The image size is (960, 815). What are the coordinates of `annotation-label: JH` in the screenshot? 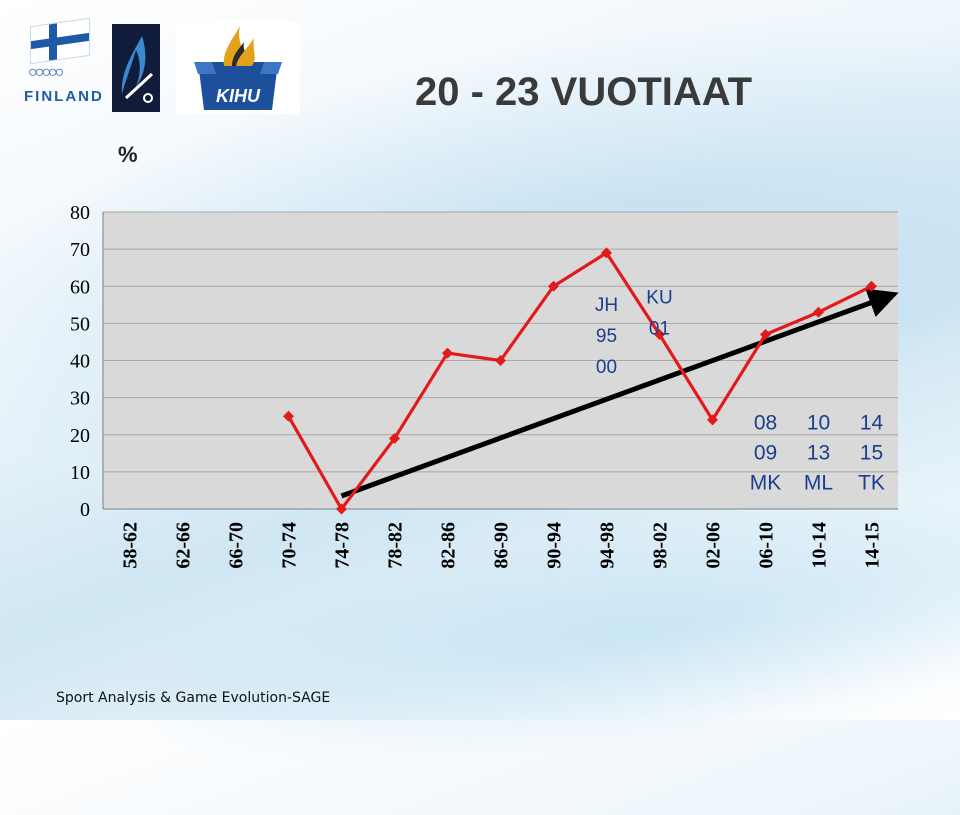 It's located at (606, 305).